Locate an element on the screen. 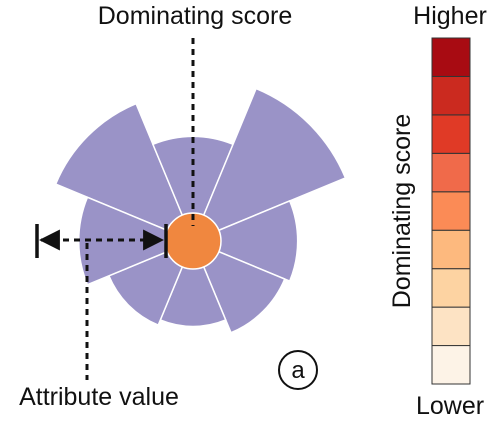 The width and height of the screenshot is (499, 422). attribute-value-label: Attribute value is located at coordinates (99, 397).